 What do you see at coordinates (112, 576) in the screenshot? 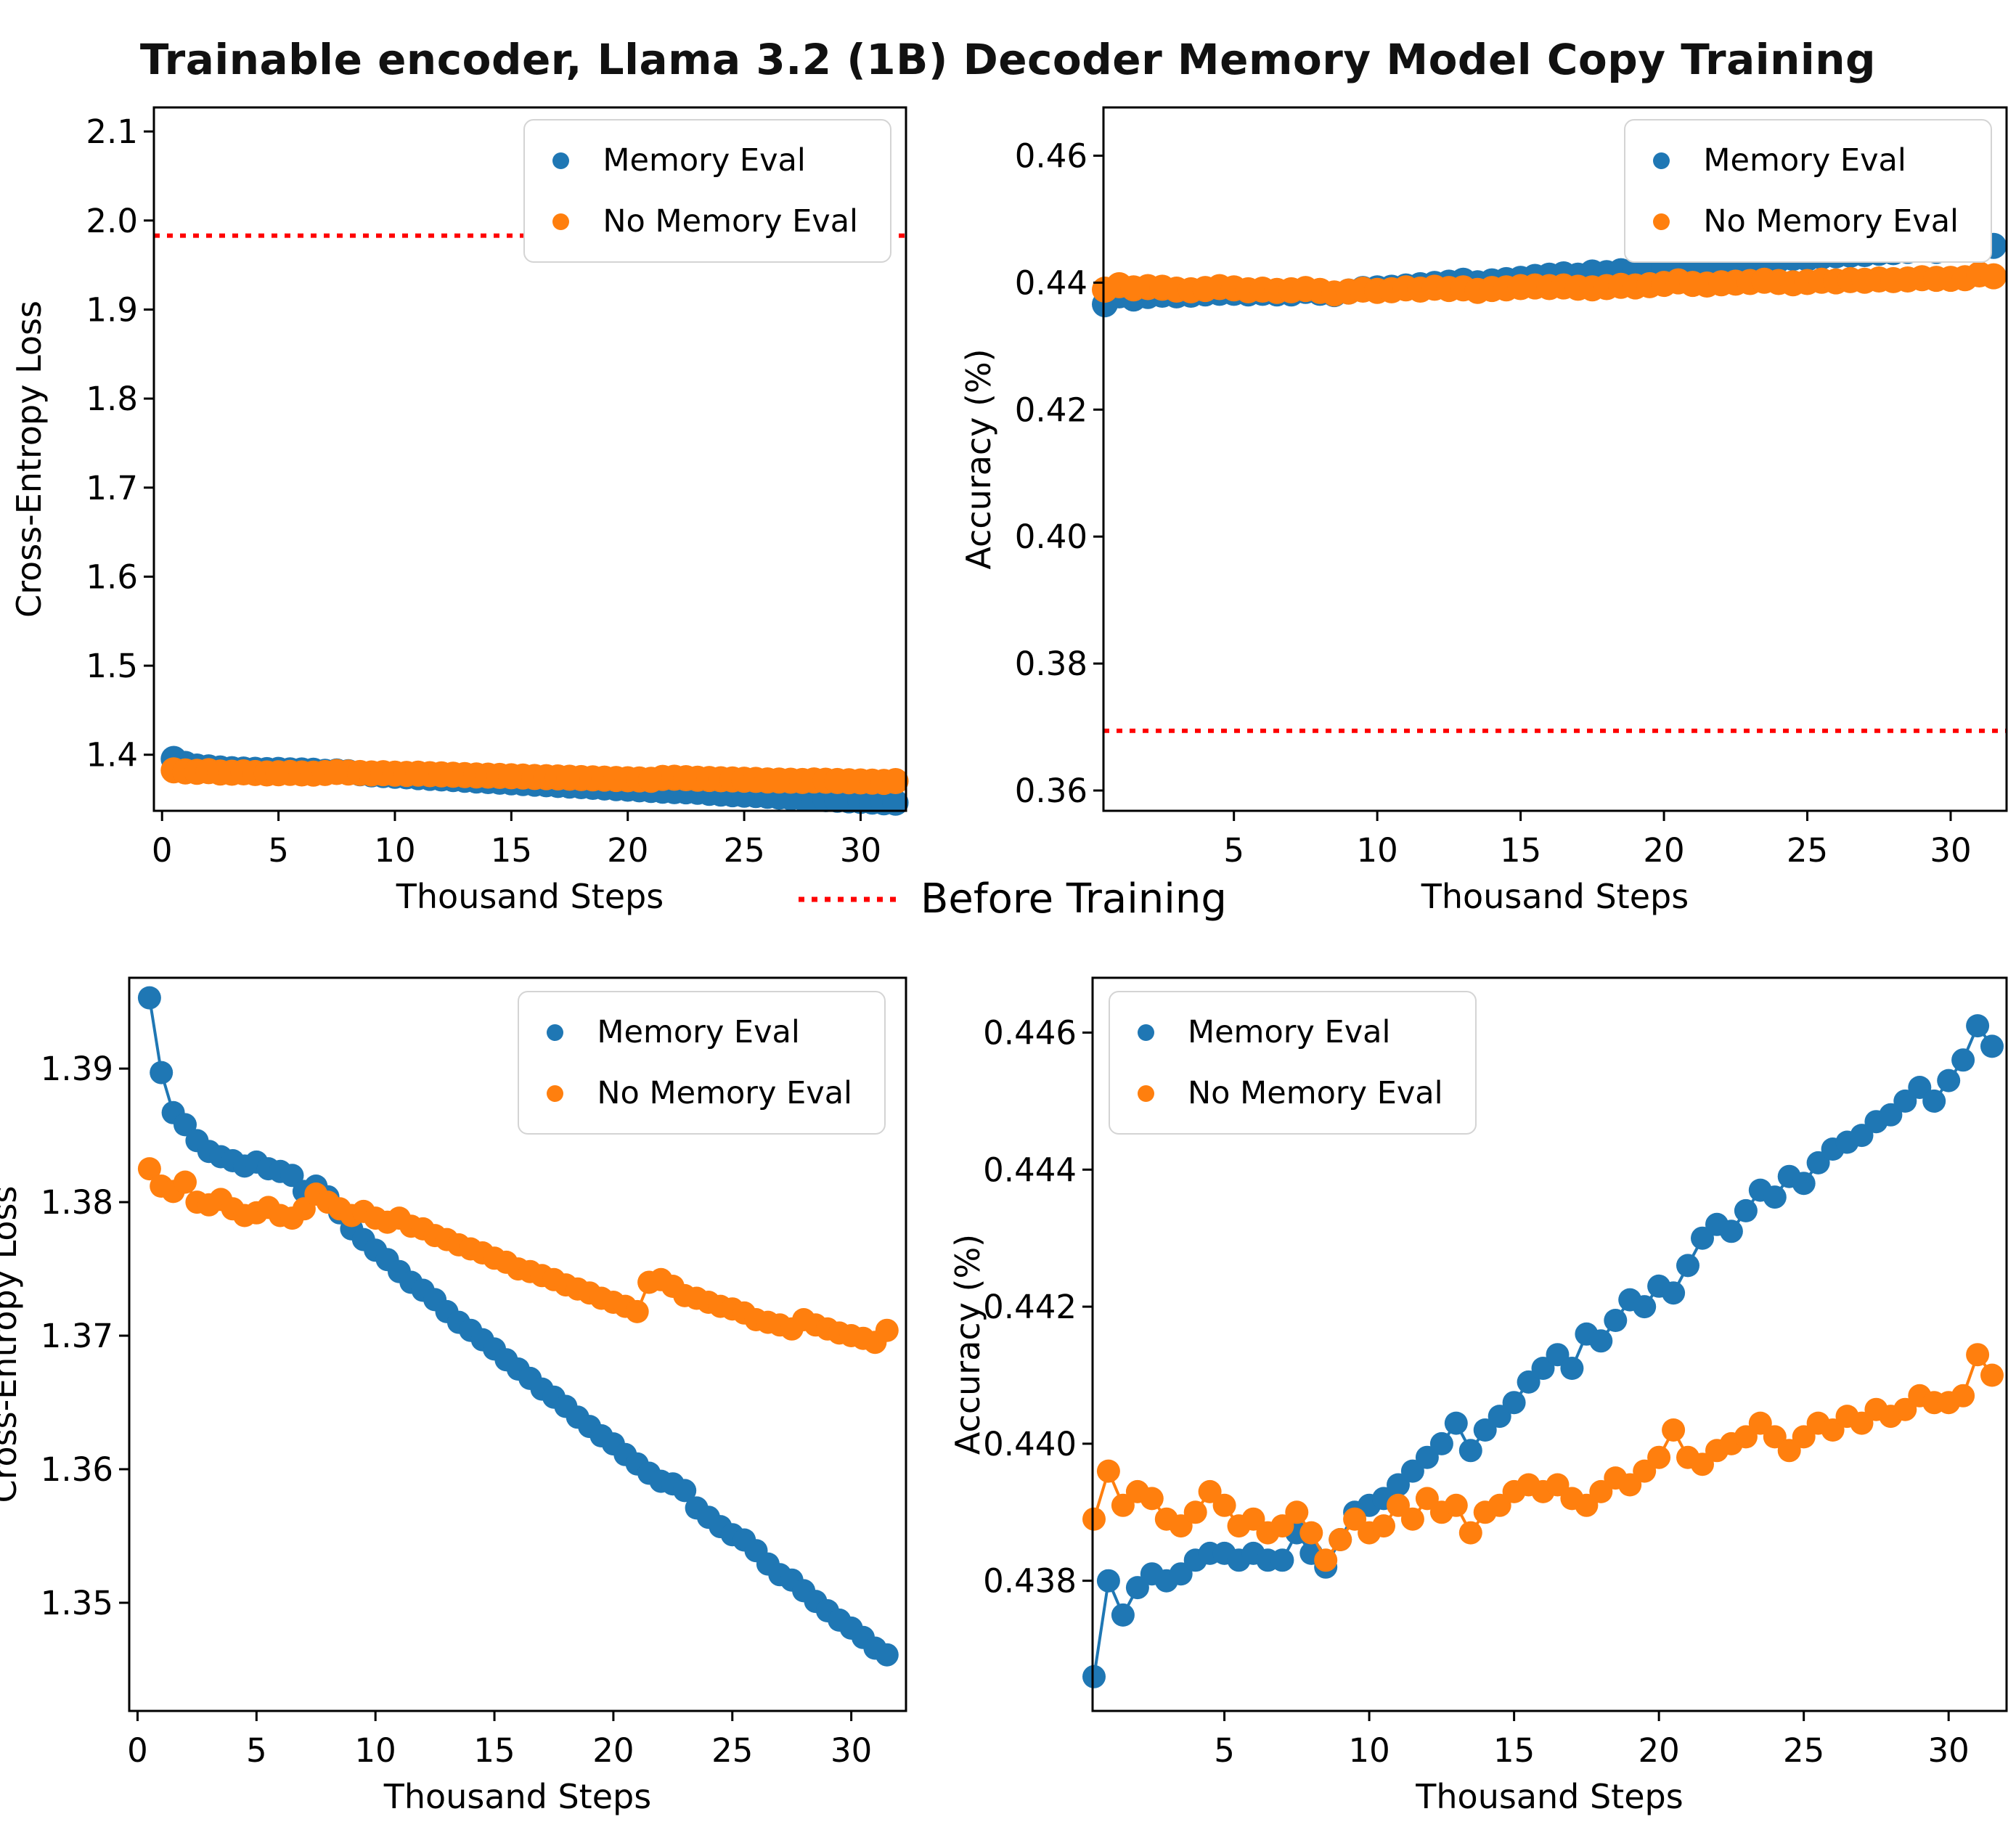
I see `y-tick-label: 1.6` at bounding box center [112, 576].